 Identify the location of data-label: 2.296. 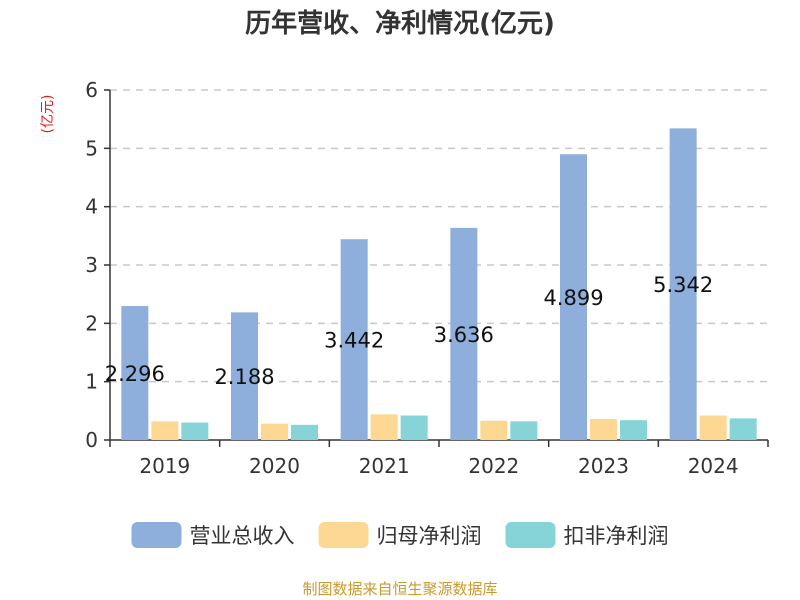
(135, 374).